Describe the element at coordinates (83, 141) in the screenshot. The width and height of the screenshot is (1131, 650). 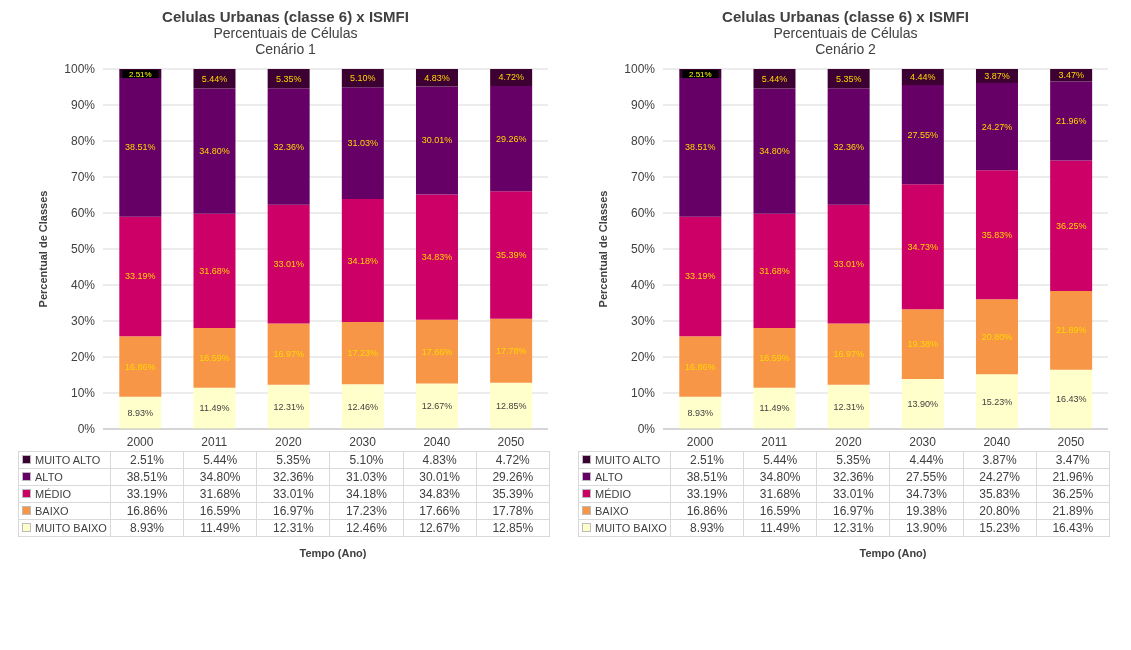
I see `y-tick-label: 80%` at that location.